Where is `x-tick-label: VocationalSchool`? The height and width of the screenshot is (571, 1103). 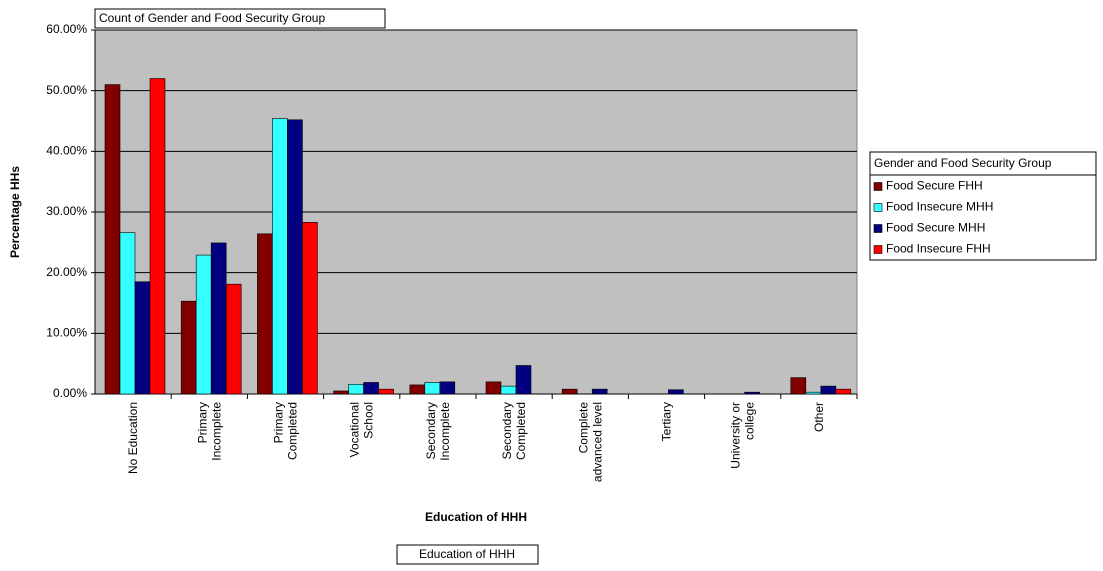 x-tick-label: VocationalSchool is located at coordinates (362, 429).